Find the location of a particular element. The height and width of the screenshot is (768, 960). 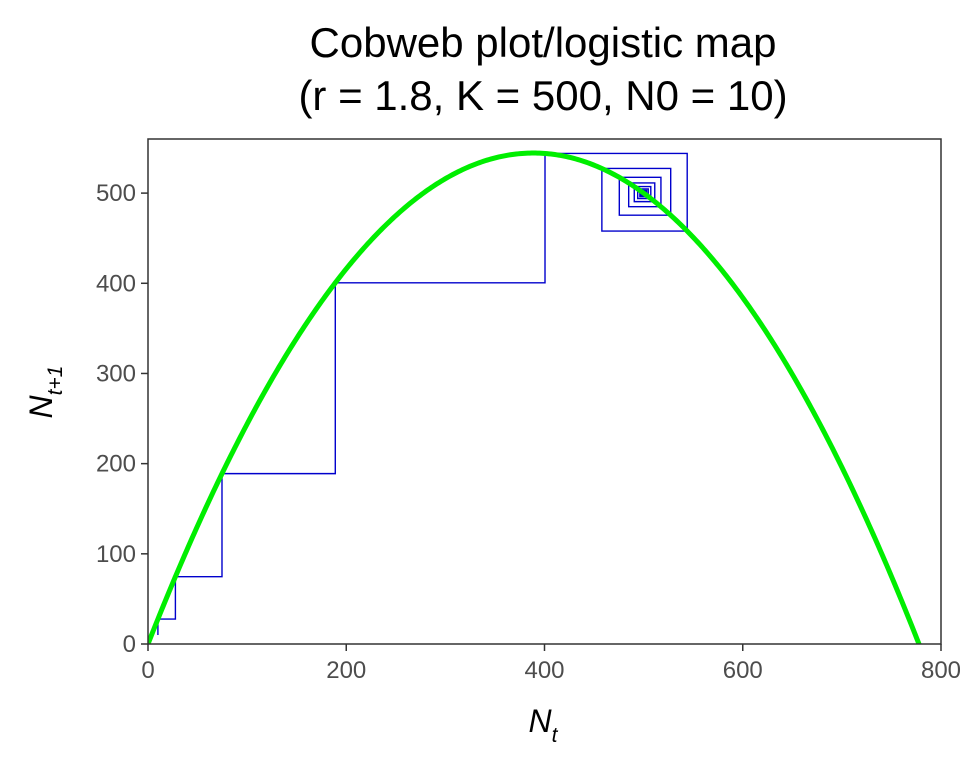

x-tick-label: 200 is located at coordinates (346, 670).